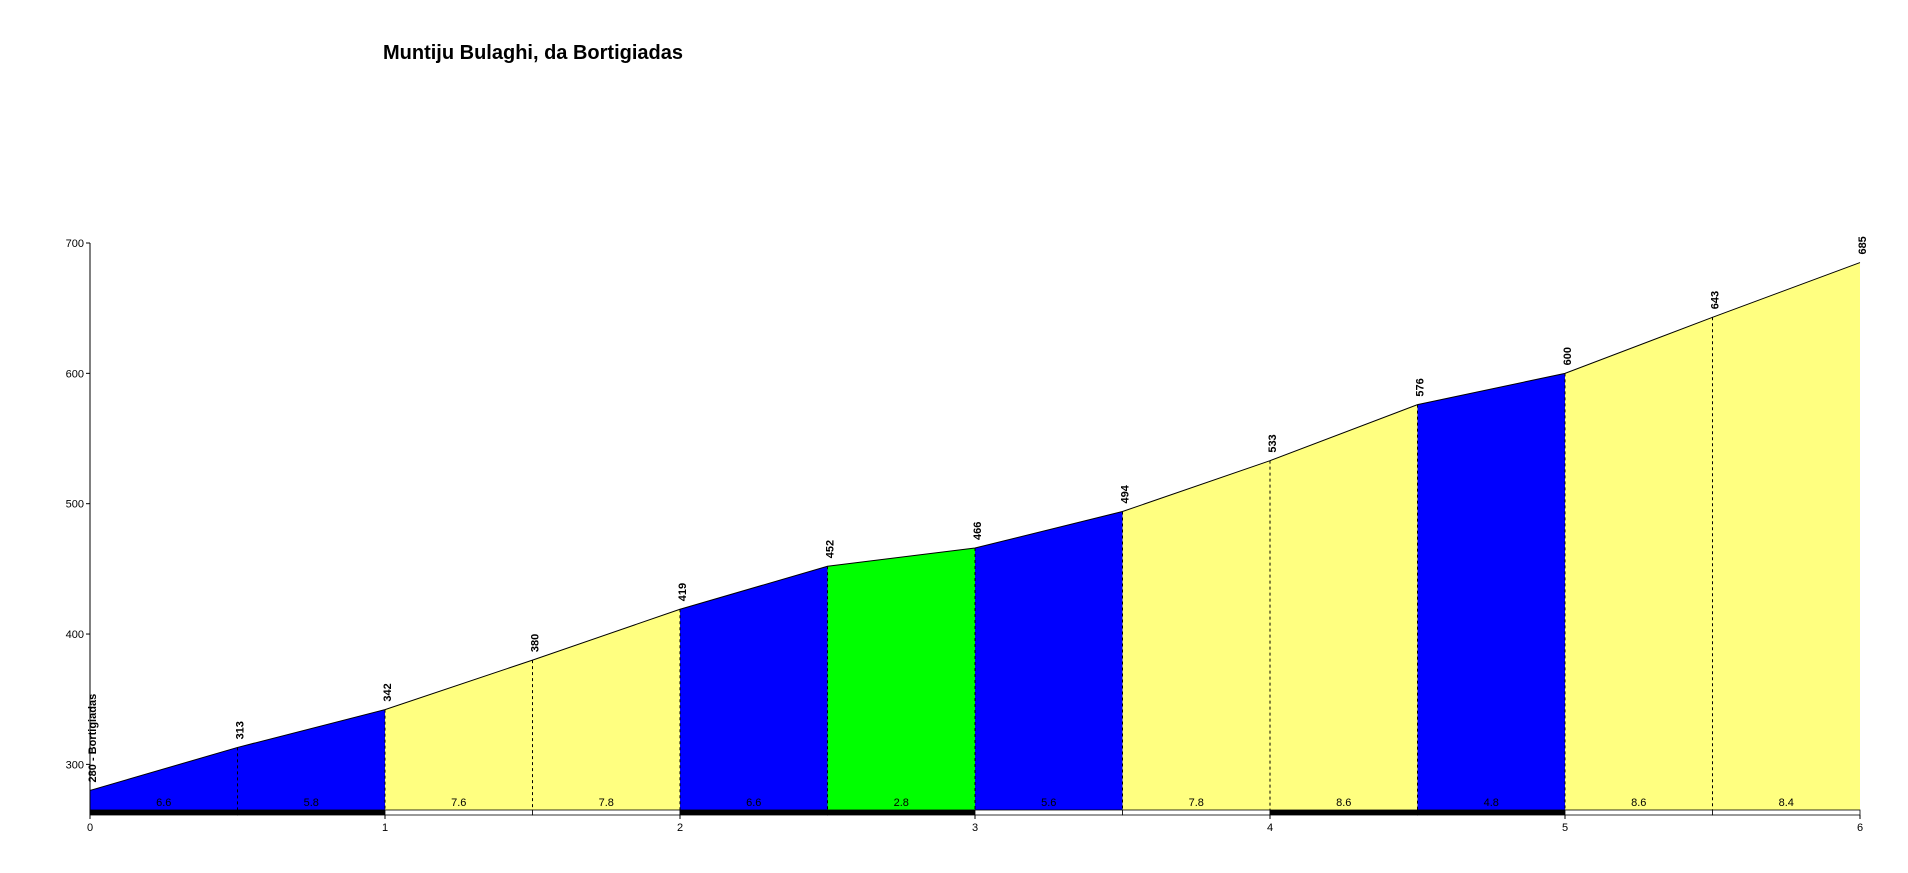  I want to click on elevation-label-13: 685, so click(1863, 245).